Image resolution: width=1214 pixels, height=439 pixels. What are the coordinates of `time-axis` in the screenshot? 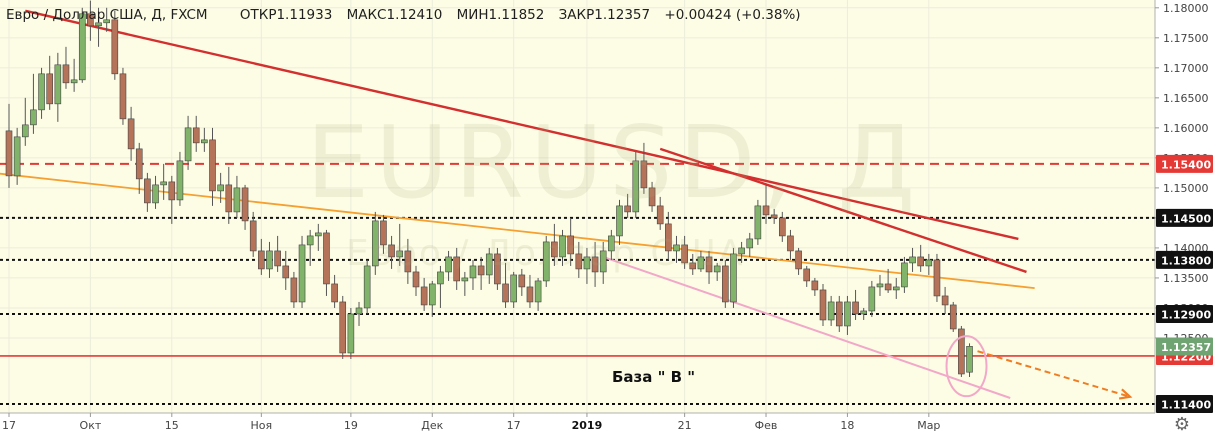 It's located at (577, 426).